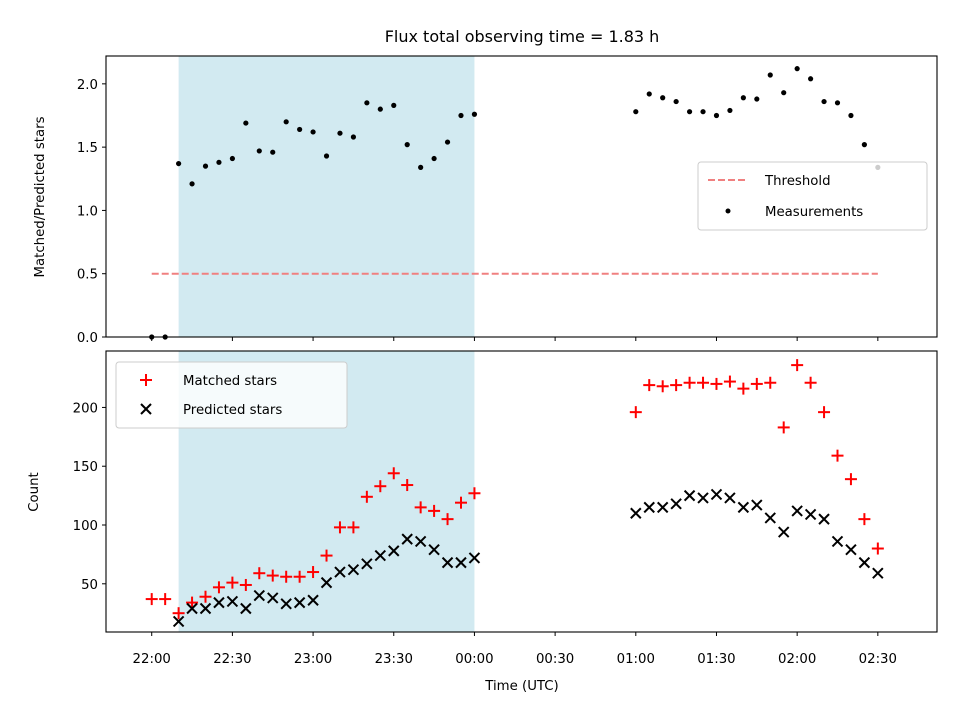 This screenshot has height=720, width=960. What do you see at coordinates (716, 659) in the screenshot?
I see `x-tick-label: 01:30` at bounding box center [716, 659].